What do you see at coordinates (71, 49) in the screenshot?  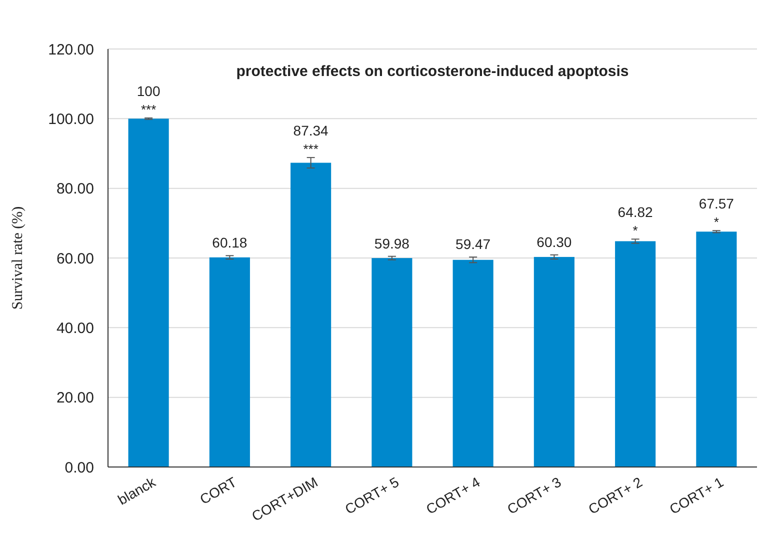 I see `y-tick-label: 120.00` at bounding box center [71, 49].